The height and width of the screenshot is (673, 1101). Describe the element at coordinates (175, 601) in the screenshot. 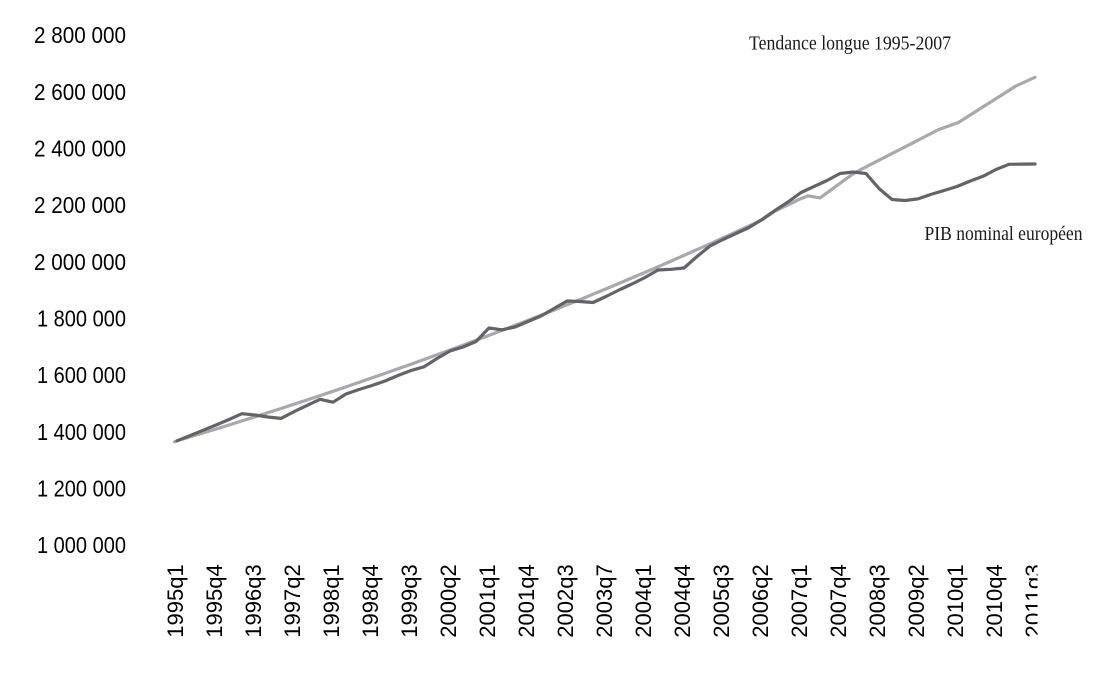

I see `svg-text: 1995q1` at that location.